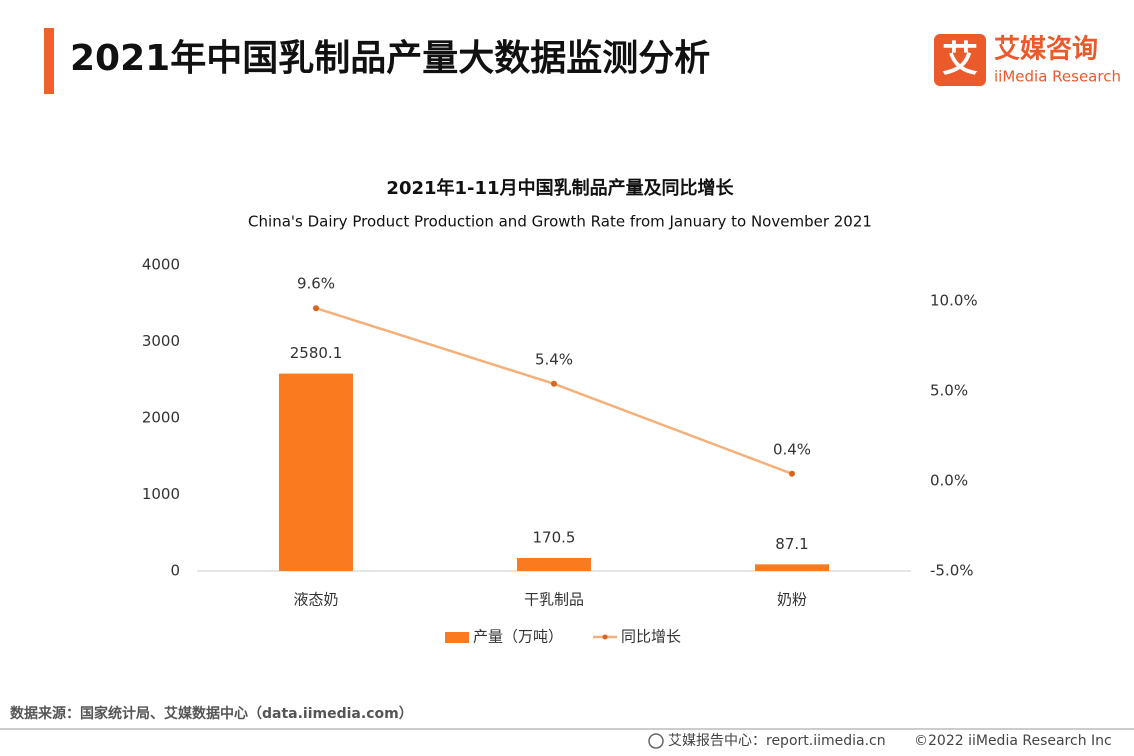 The height and width of the screenshot is (756, 1134). What do you see at coordinates (791, 544) in the screenshot?
I see `data-label: 87.1` at bounding box center [791, 544].